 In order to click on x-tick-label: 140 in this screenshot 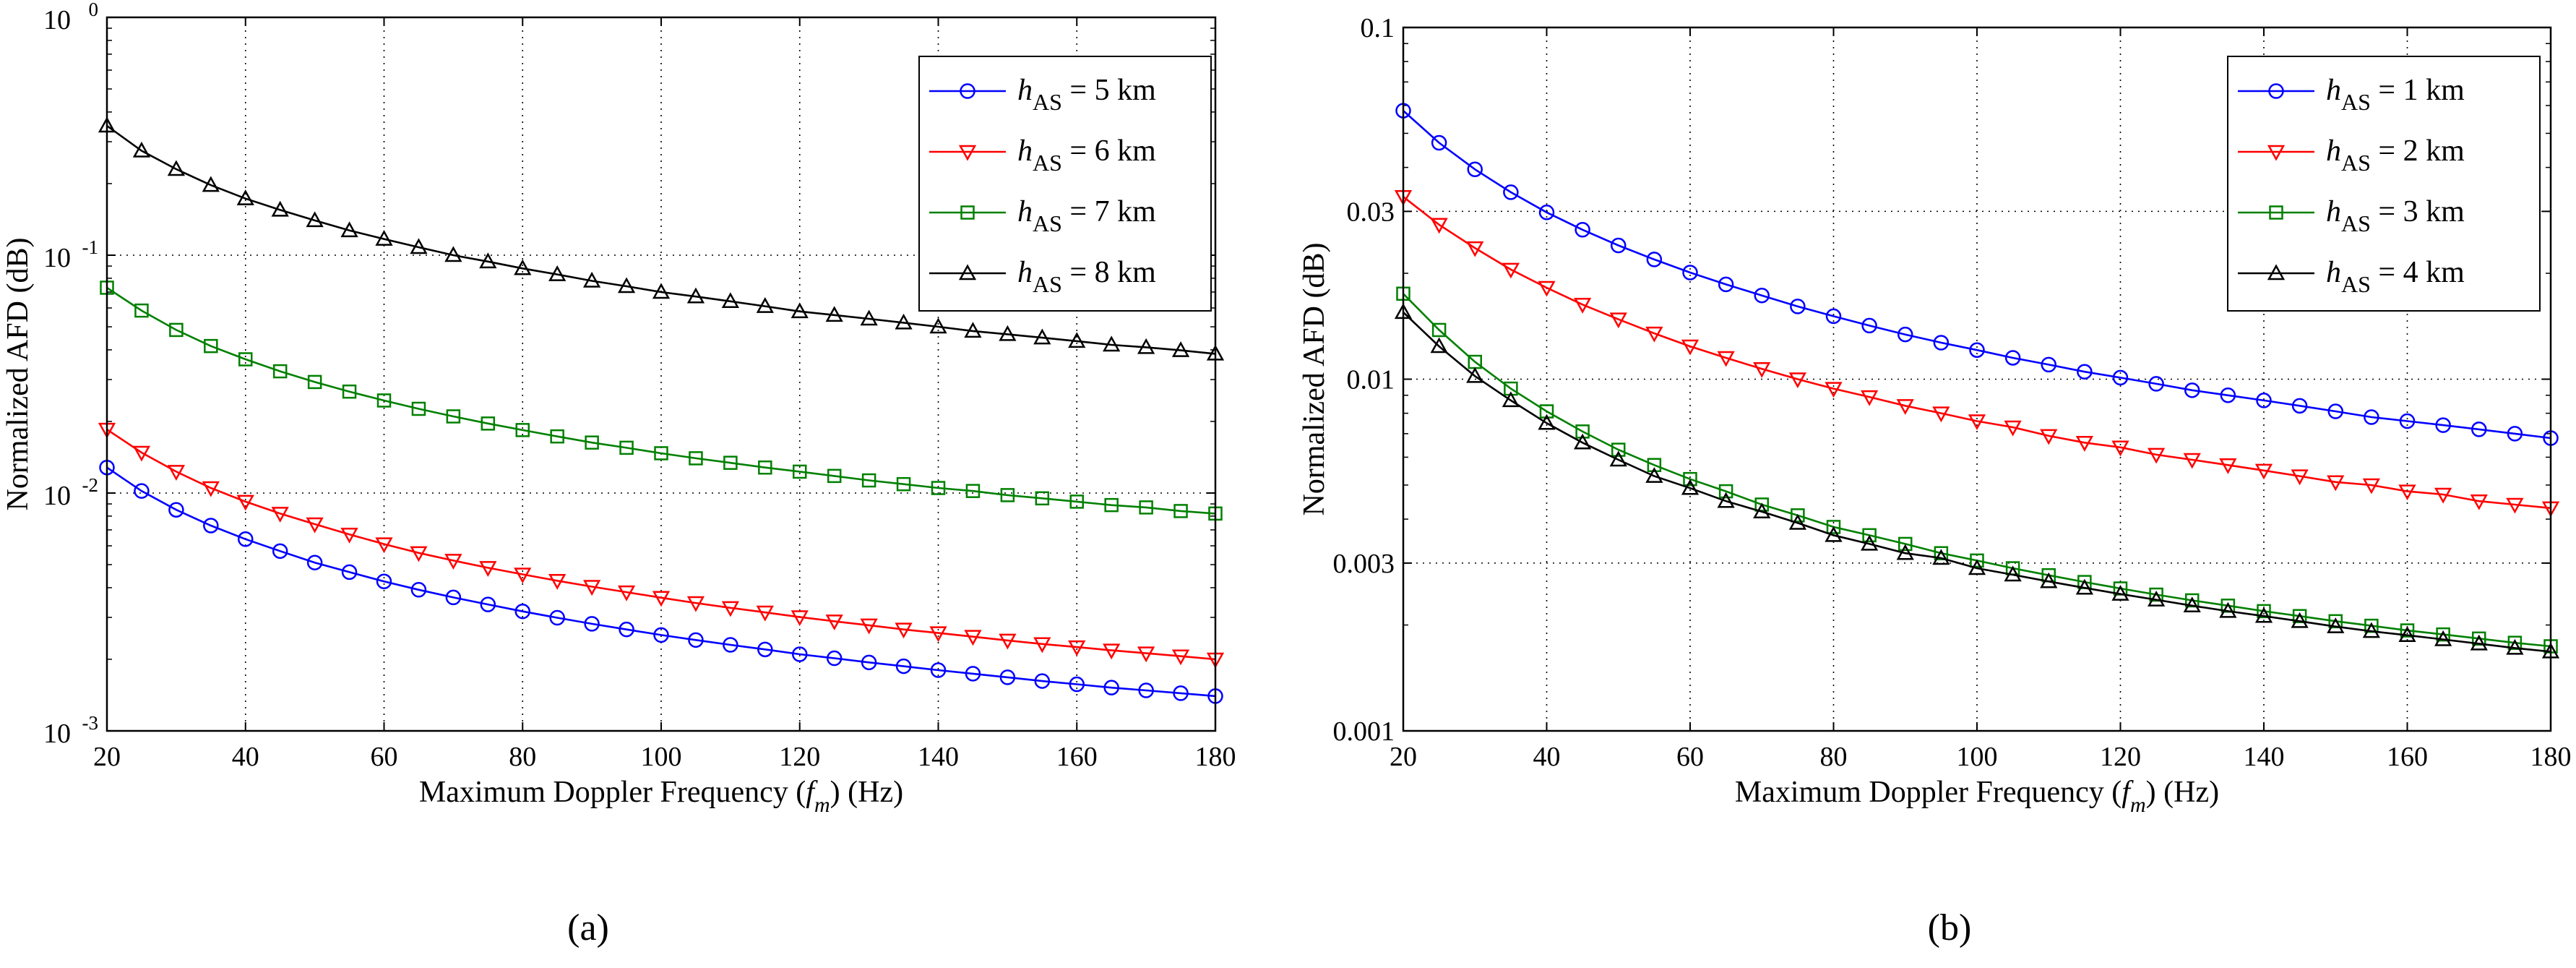, I will do `click(938, 757)`.